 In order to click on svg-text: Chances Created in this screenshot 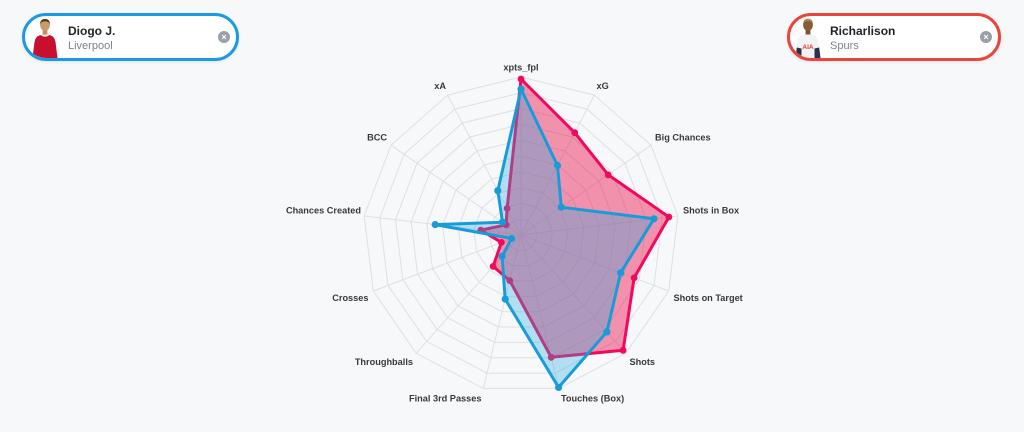, I will do `click(323, 211)`.